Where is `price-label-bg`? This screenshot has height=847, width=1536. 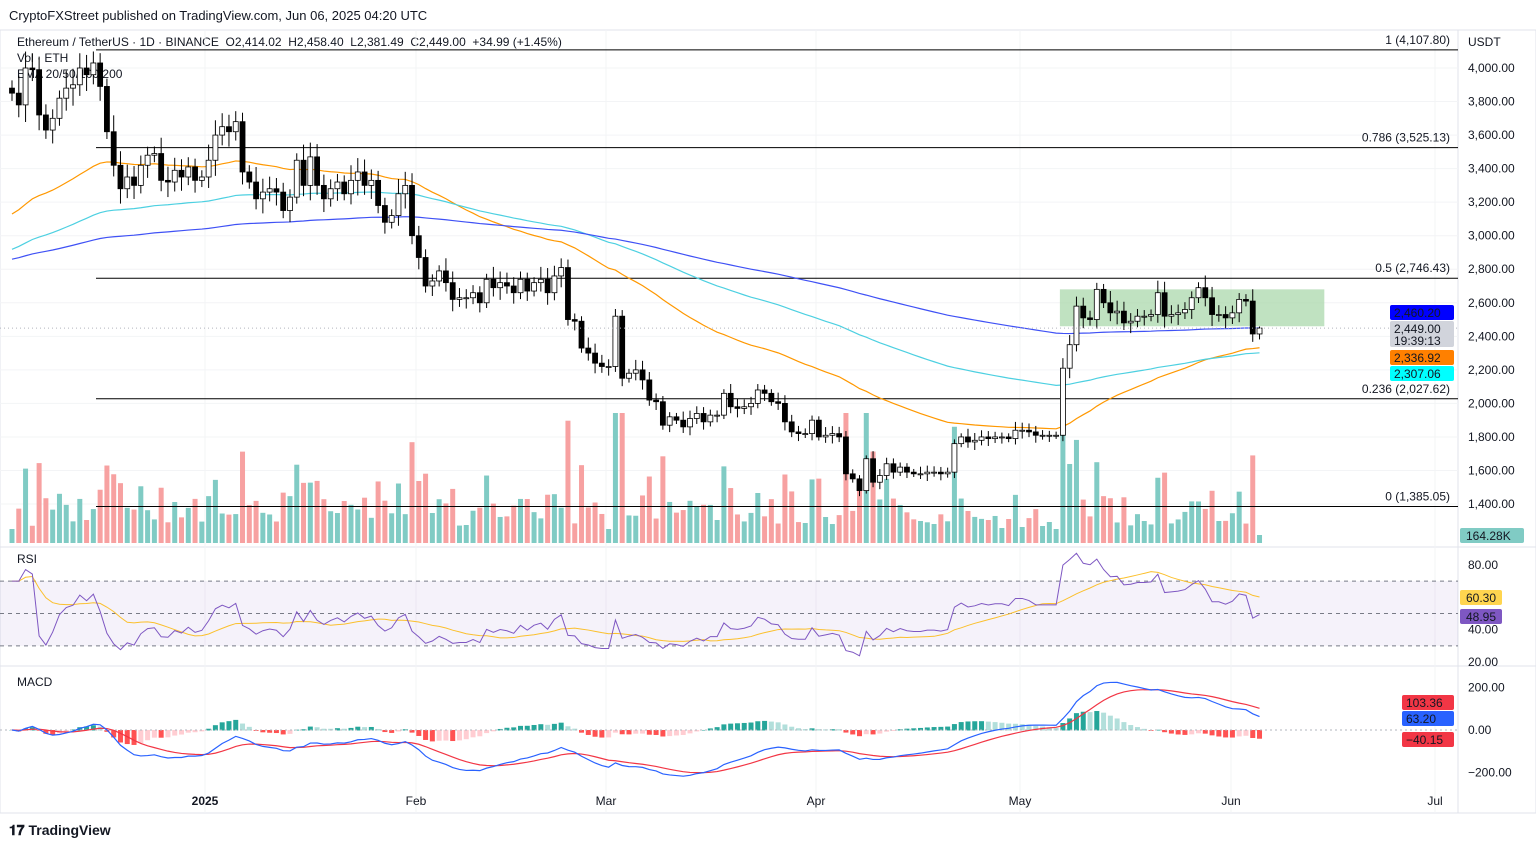 price-label-bg is located at coordinates (1422, 334).